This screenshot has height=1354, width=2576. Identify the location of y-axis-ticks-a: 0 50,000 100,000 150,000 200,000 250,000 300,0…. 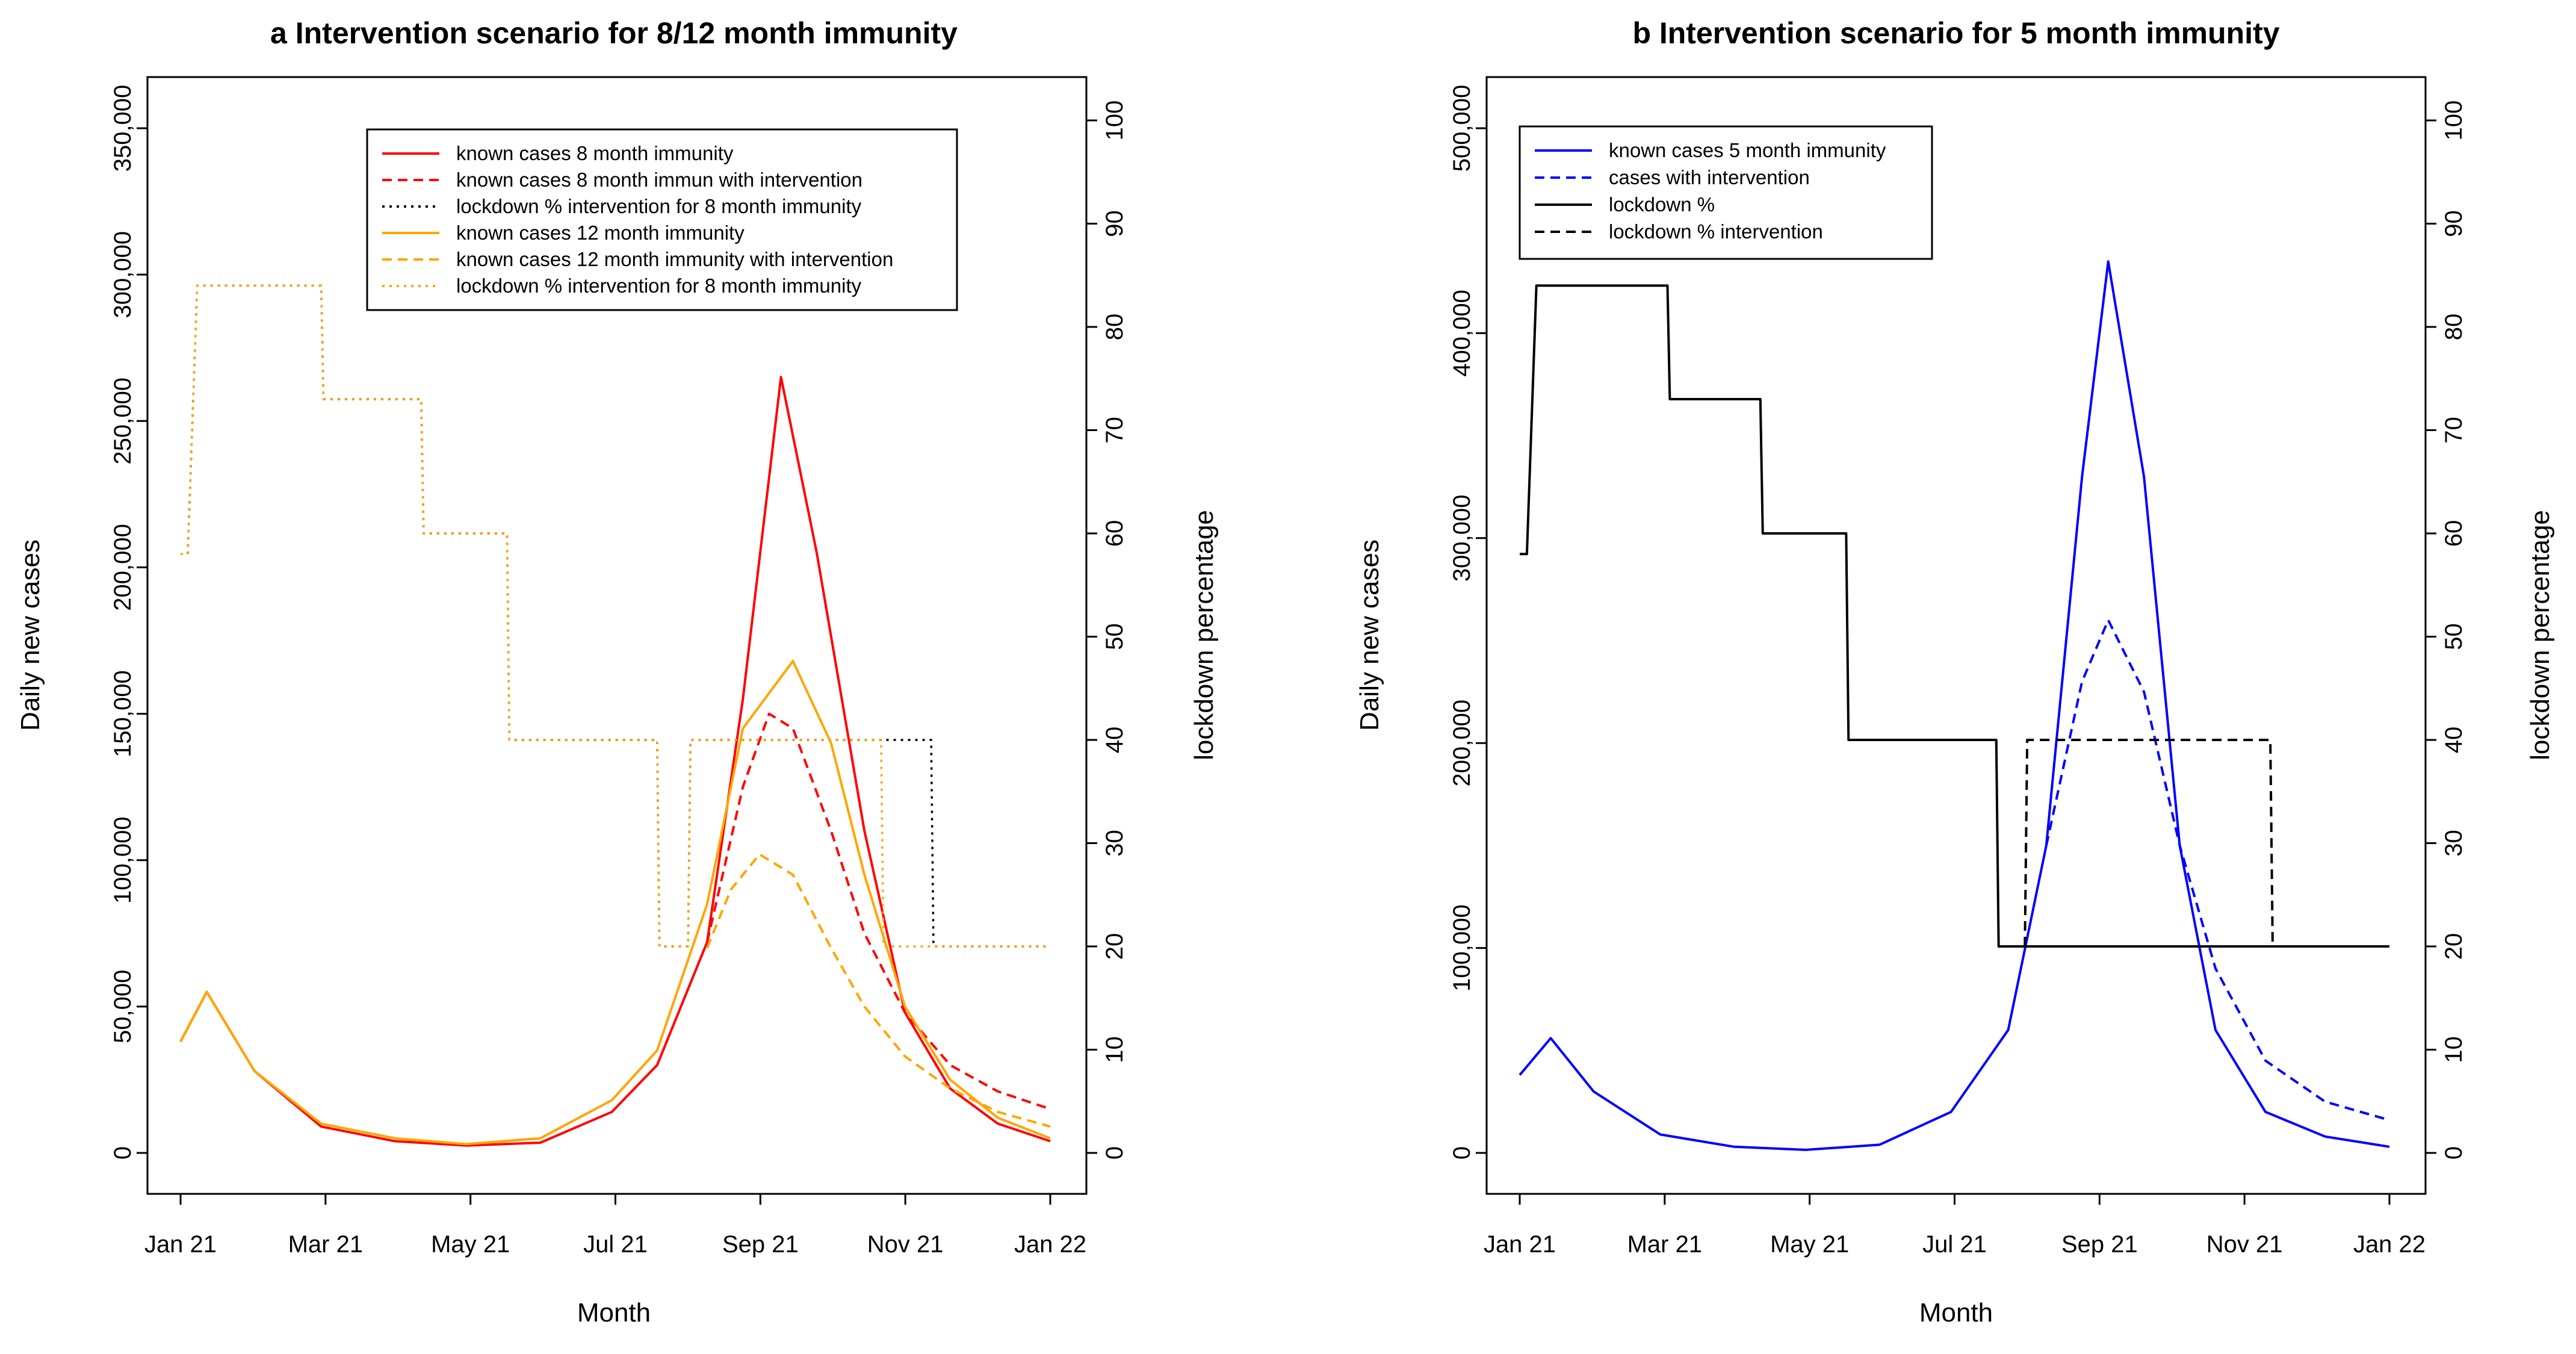
(128, 622).